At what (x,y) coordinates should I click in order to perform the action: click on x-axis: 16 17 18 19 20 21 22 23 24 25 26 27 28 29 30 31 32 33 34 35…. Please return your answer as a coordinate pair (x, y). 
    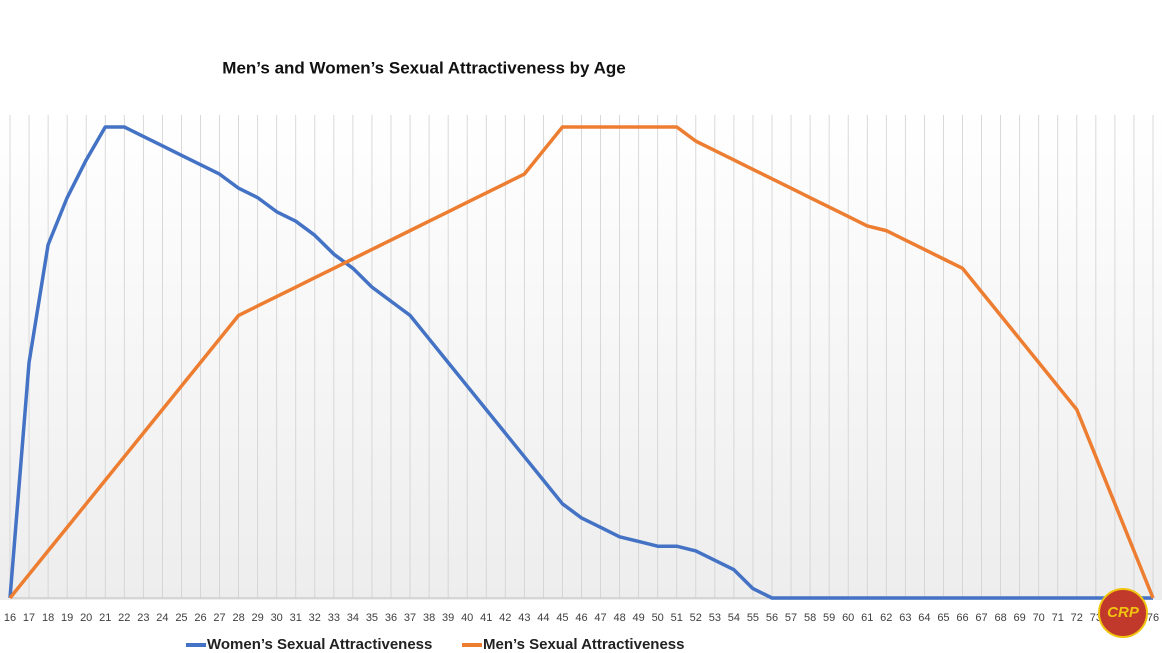
    Looking at the image, I should click on (581, 618).